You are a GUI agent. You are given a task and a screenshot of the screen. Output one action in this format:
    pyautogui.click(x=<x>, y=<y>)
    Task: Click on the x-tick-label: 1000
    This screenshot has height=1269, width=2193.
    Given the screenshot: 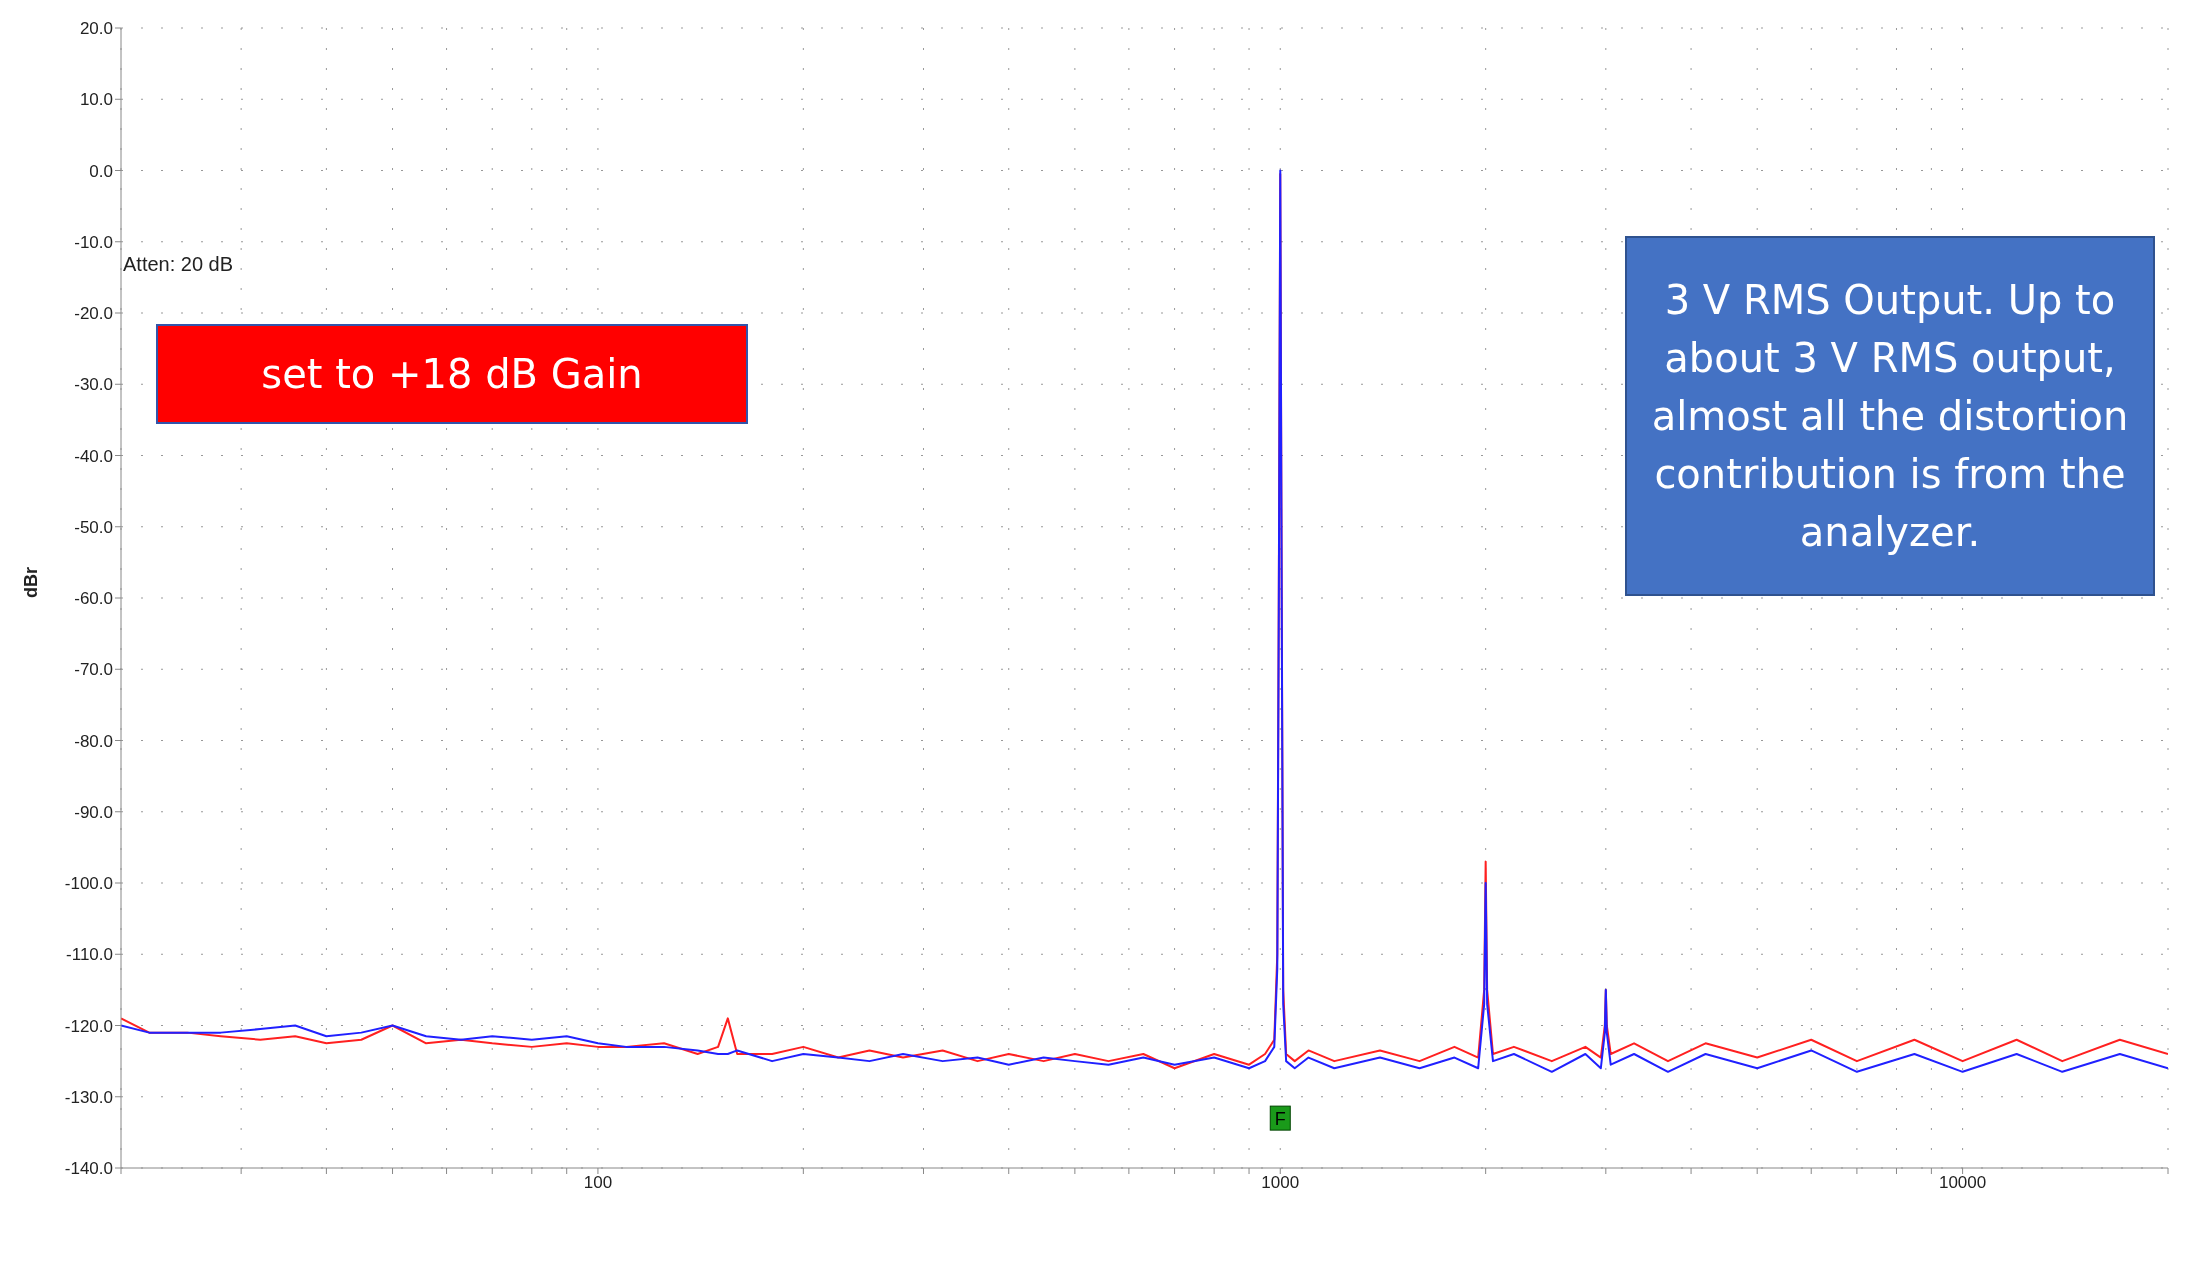 What is the action you would take?
    pyautogui.click(x=1280, y=1183)
    